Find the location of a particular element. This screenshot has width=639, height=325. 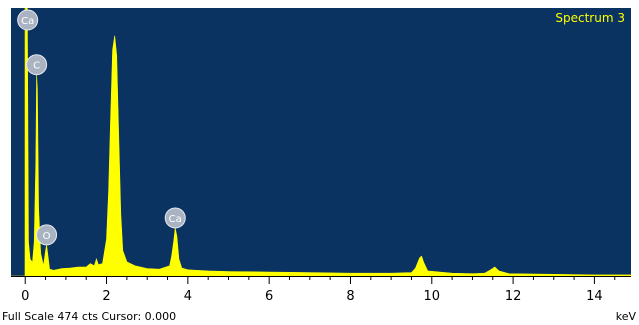

peak-badge-label: C is located at coordinates (36, 66).